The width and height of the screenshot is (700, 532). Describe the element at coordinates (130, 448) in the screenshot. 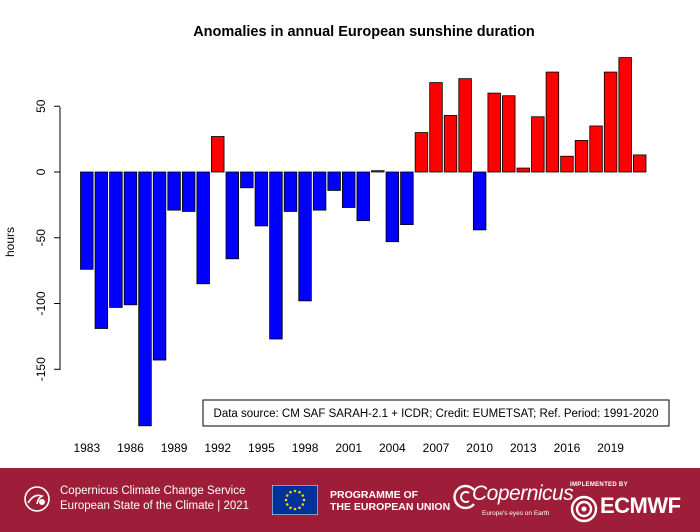

I see `x-tick-label: 1986` at that location.